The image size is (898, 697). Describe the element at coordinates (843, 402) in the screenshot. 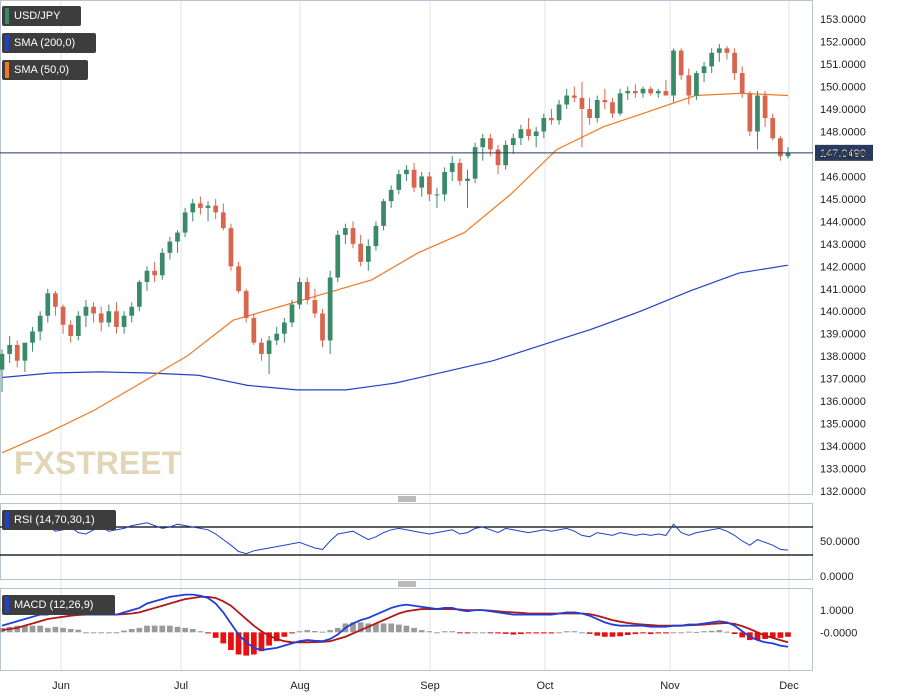

I see `y-tick-label: 136.0000` at that location.